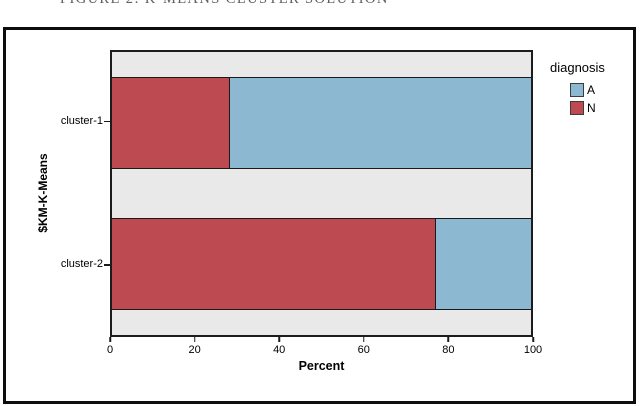 The width and height of the screenshot is (640, 406). I want to click on x-tick-label-20: 20, so click(194, 350).